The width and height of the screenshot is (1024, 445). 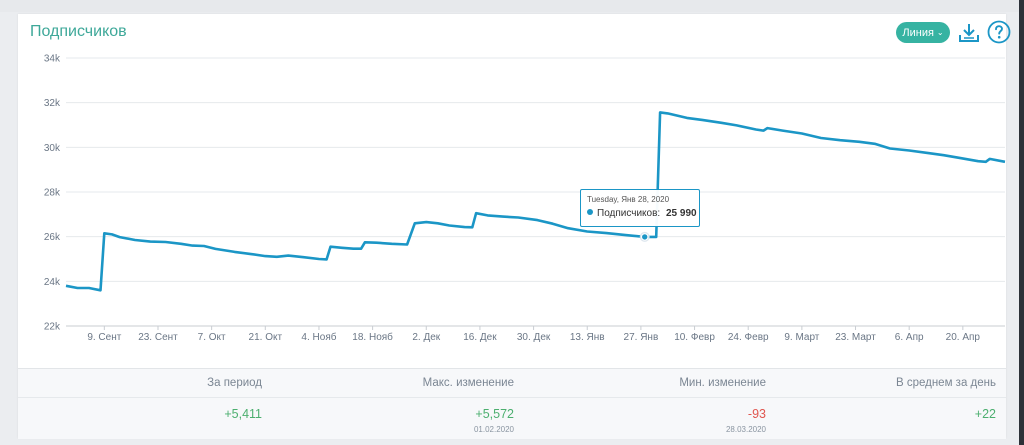 What do you see at coordinates (940, 32) in the screenshot?
I see `chevron-down-icon: ⌄` at bounding box center [940, 32].